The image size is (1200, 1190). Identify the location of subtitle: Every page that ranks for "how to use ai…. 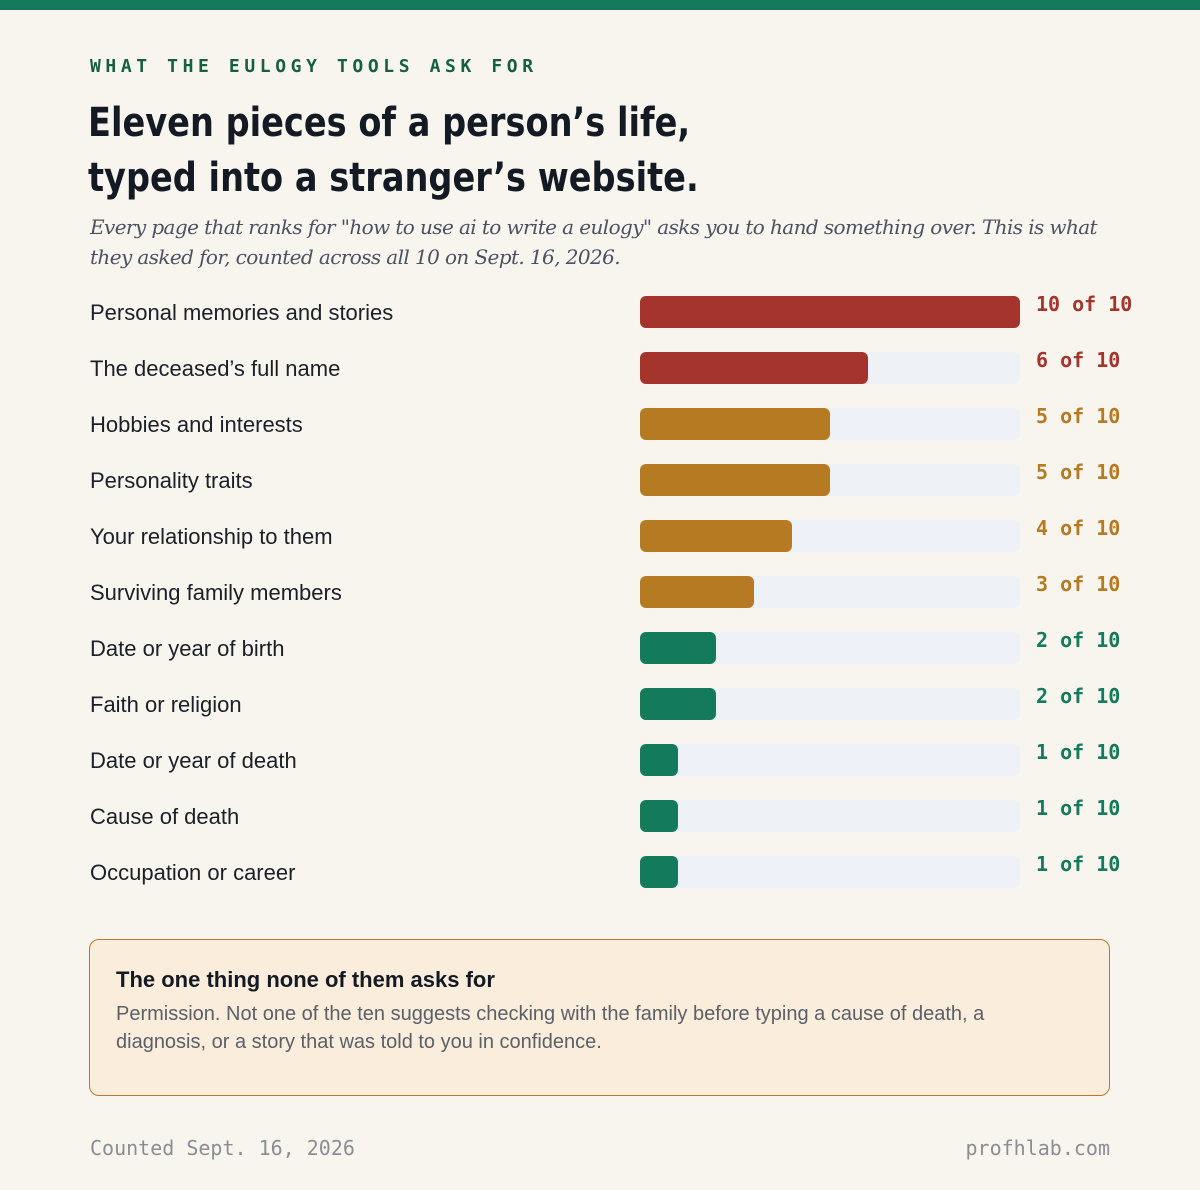
(594, 242).